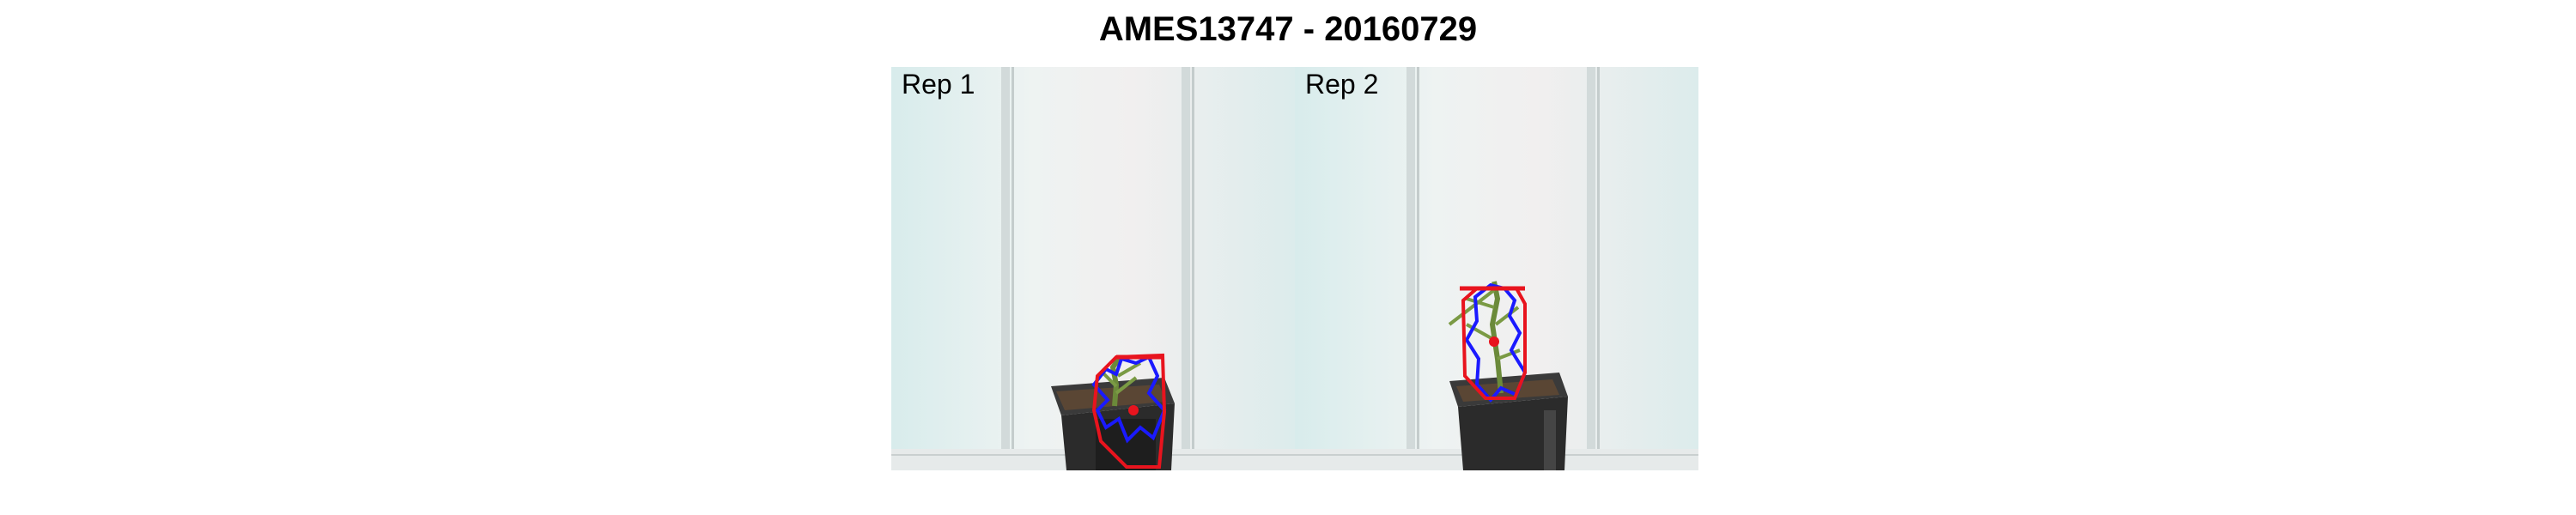 Image resolution: width=2576 pixels, height=515 pixels. I want to click on figure-title: AMES13747 - 20160729, so click(1288, 29).